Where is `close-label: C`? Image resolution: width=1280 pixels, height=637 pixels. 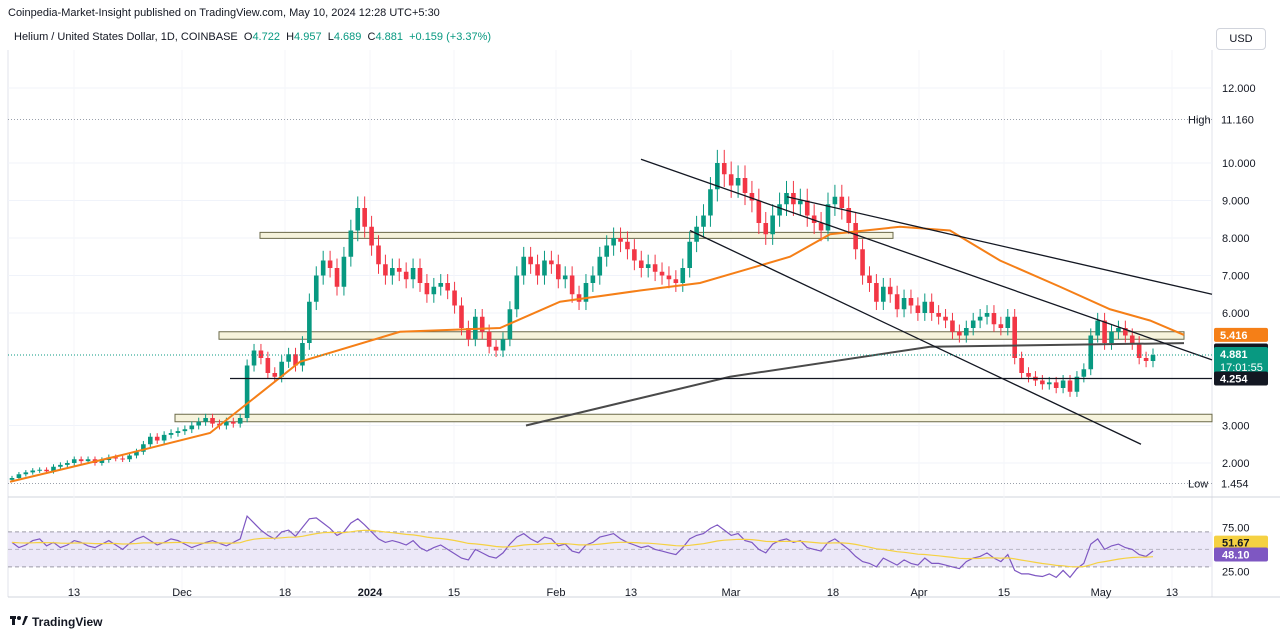 close-label: C is located at coordinates (371, 37).